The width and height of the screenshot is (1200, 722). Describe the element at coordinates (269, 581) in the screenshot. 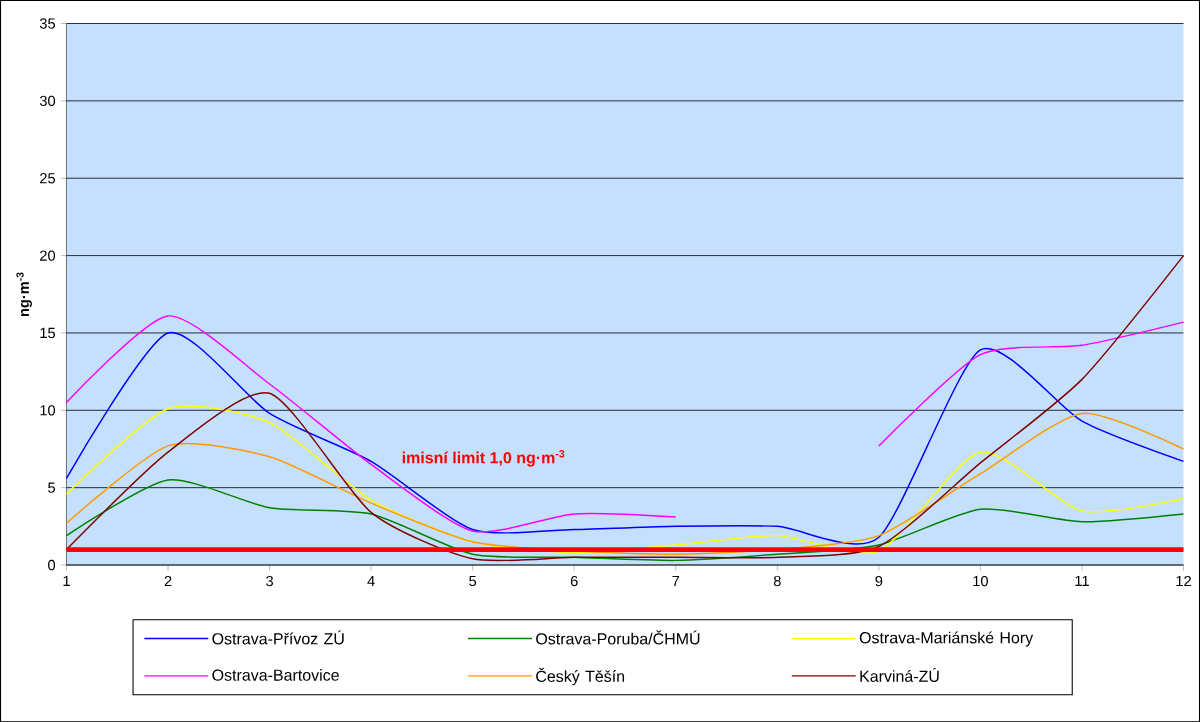

I see `x-tick-label: 3` at that location.